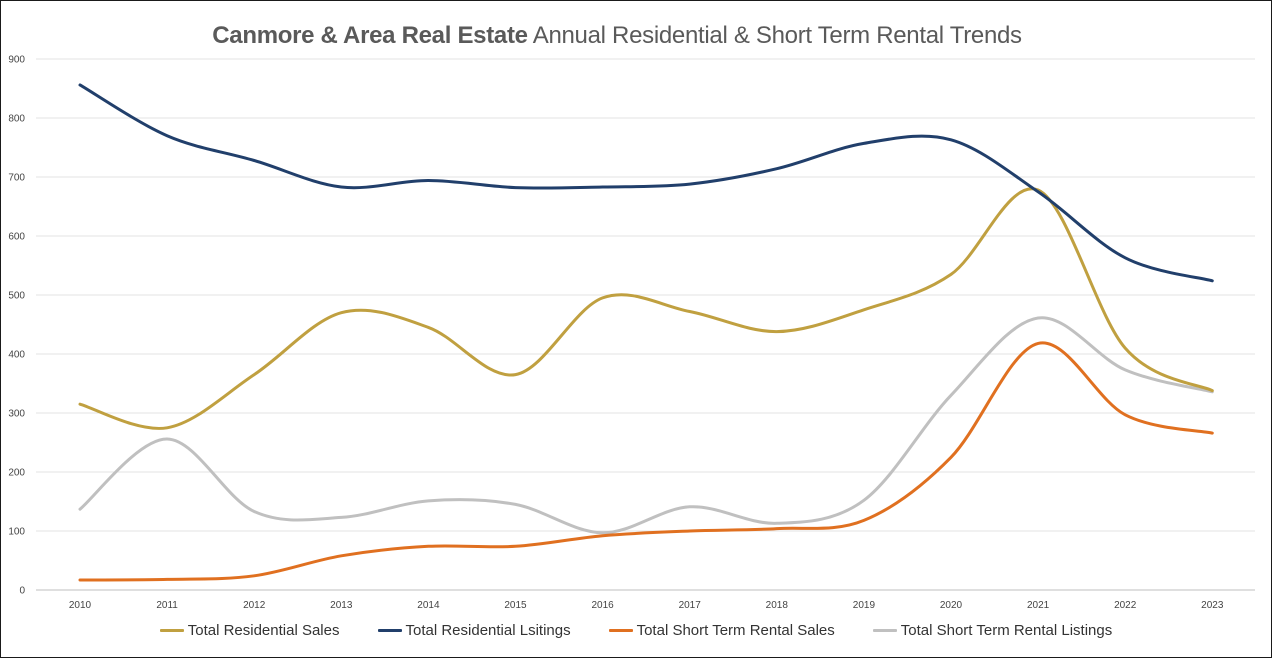  I want to click on x-tick-label: 2010, so click(80, 605).